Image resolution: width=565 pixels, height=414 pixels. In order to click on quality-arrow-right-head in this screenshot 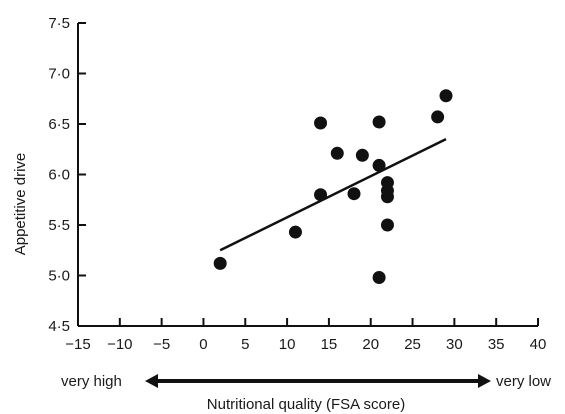, I will do `click(484, 381)`.